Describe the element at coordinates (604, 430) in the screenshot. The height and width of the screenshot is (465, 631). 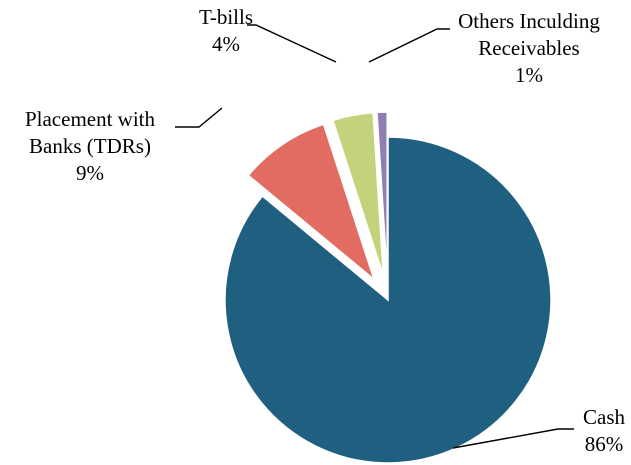
I see `slice-label: Cash 86%` at that location.